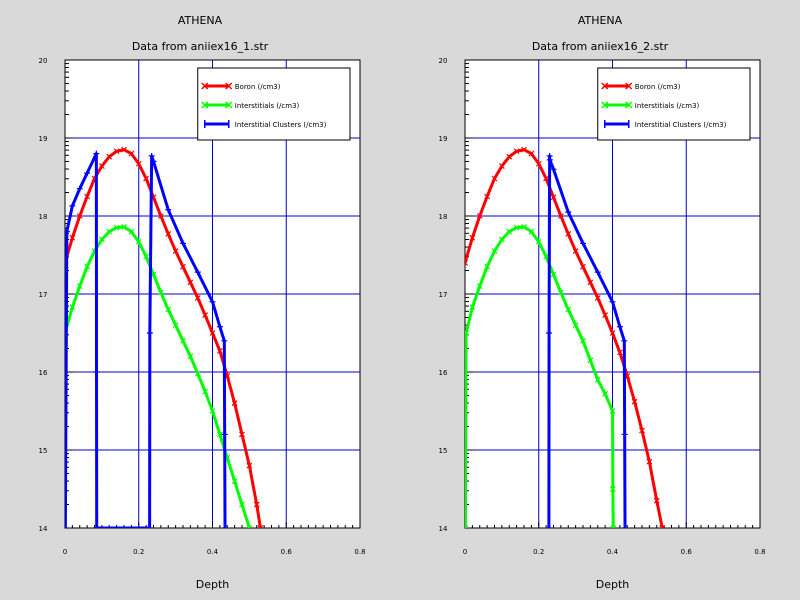 Image resolution: width=800 pixels, height=600 pixels. What do you see at coordinates (465, 552) in the screenshot?
I see `x-tick-label: 0` at bounding box center [465, 552].